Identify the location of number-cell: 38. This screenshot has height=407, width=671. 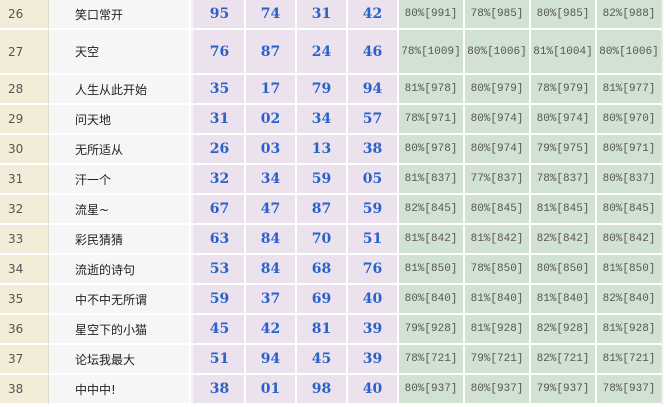
(220, 390).